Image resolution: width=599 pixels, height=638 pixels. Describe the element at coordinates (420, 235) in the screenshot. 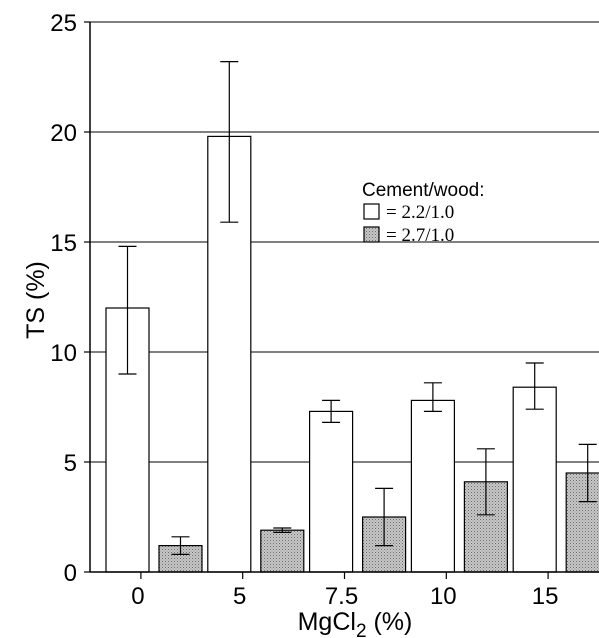

I see `legend-label-2-7: = 2.7/1.0` at that location.